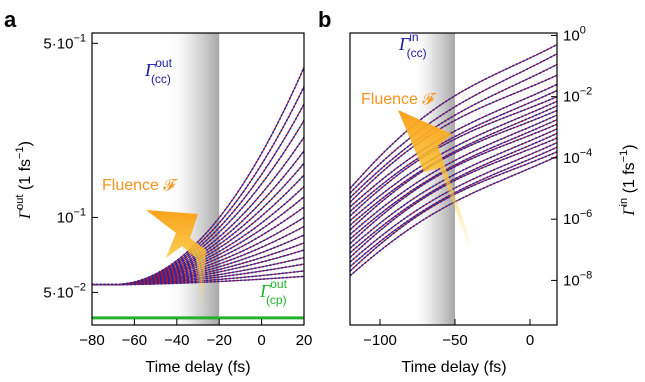 Image resolution: width=645 pixels, height=382 pixels. What do you see at coordinates (304, 340) in the screenshot?
I see `x-tick-label: 20` at bounding box center [304, 340].